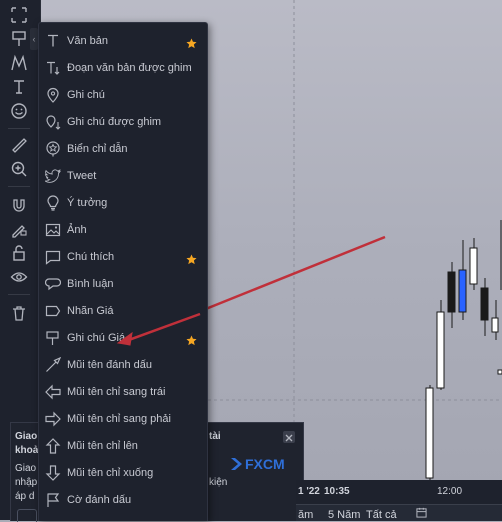  I want to click on lock-icon, so click(19, 253).